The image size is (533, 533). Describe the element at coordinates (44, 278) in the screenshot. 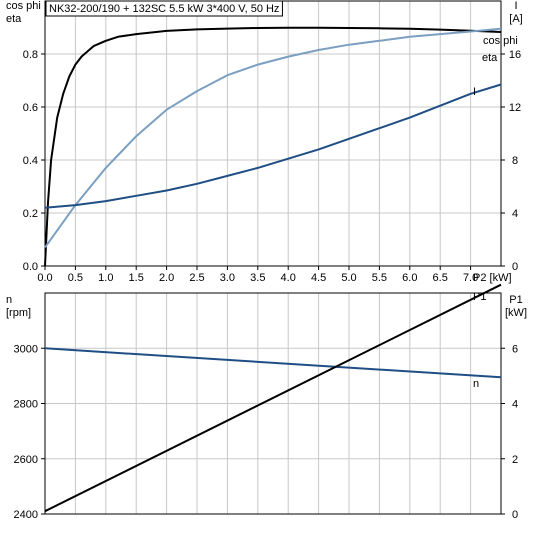

I see `x-tick-label: 0.0` at that location.